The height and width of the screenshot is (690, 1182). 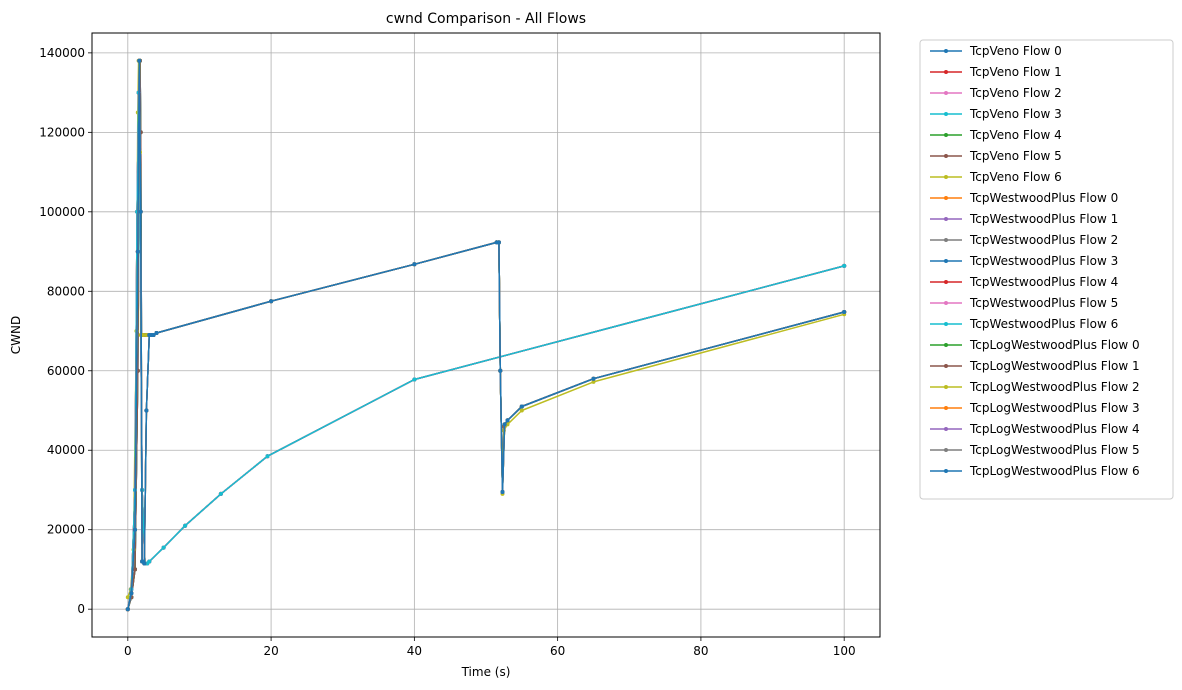 What do you see at coordinates (1054, 408) in the screenshot?
I see `legend-label: TcpLogWestwoodPlus Flow 3` at bounding box center [1054, 408].